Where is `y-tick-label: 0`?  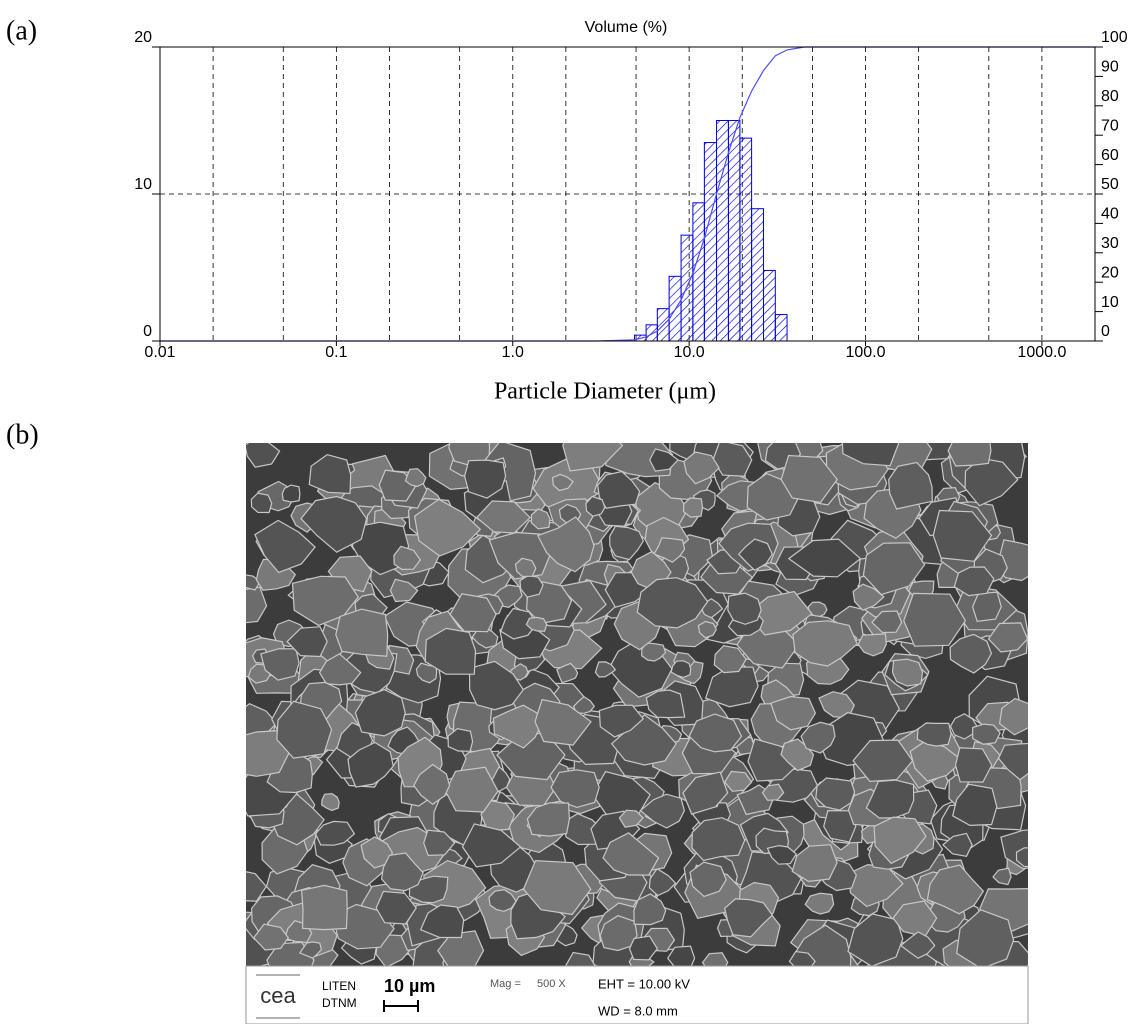 y-tick-label: 0 is located at coordinates (147, 331).